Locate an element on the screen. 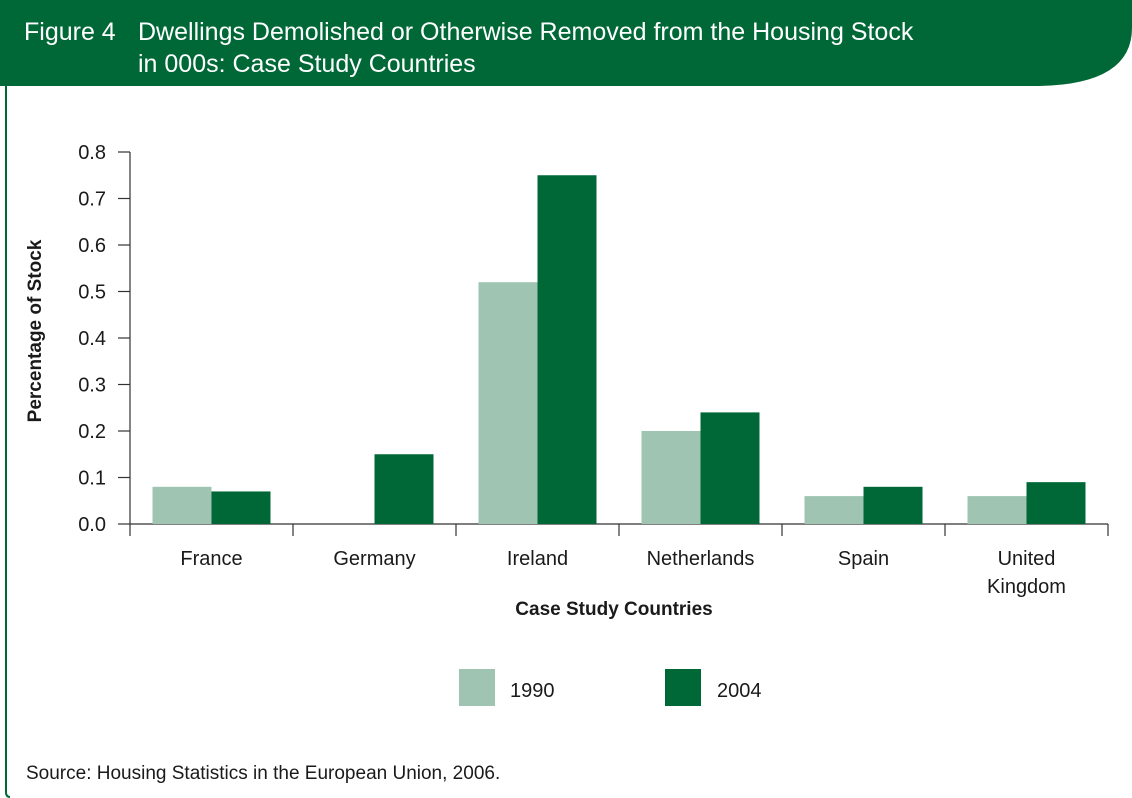 This screenshot has width=1132, height=798. legend-label-1990: 1990 is located at coordinates (532, 691).